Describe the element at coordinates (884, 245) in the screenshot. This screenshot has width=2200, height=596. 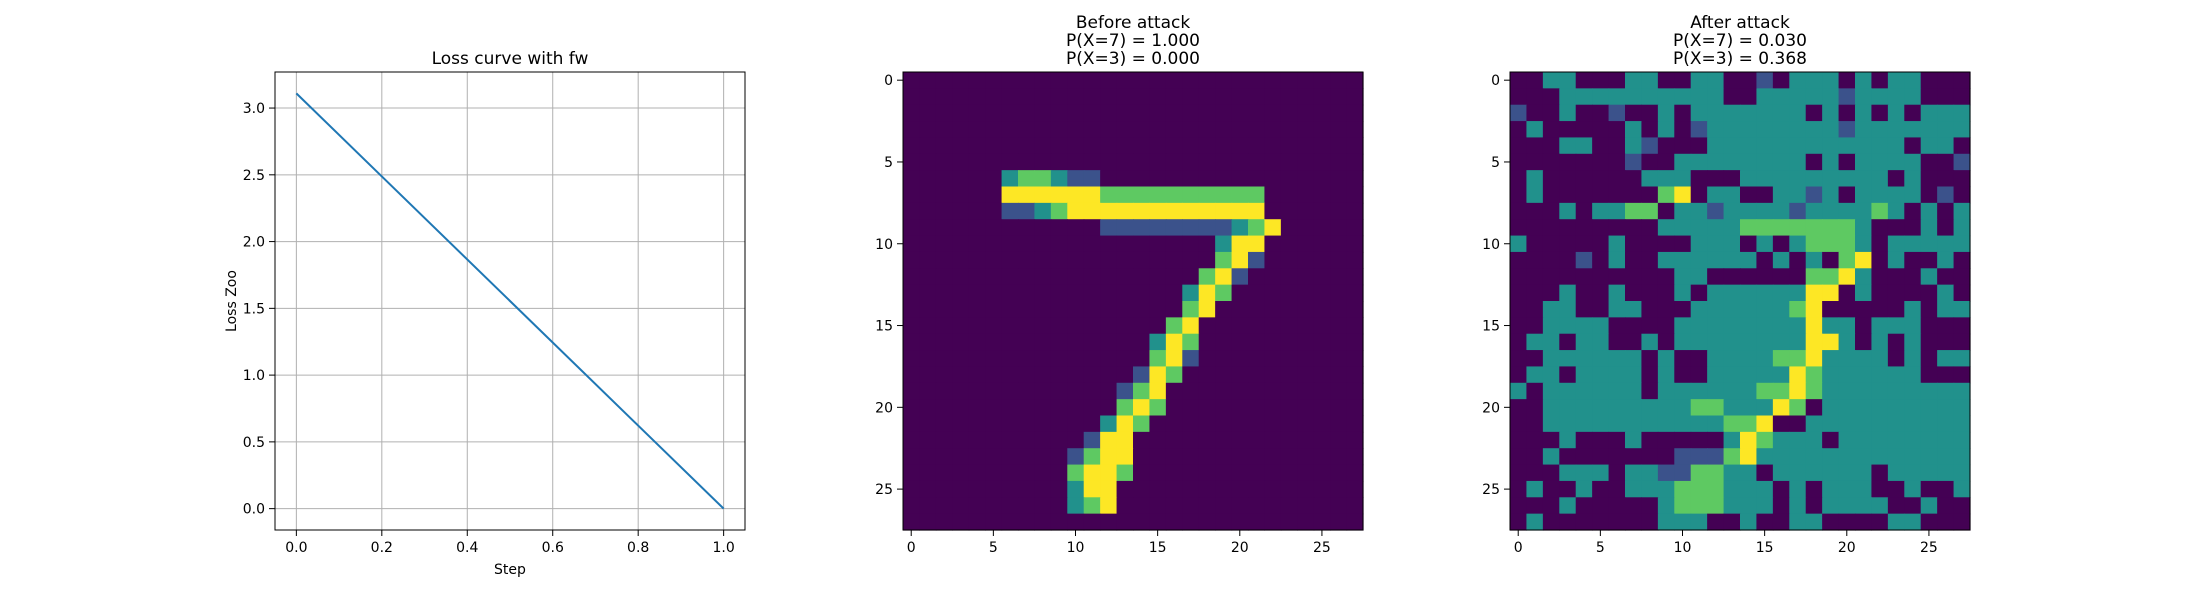
I see `before-y-tick-label: 10` at that location.